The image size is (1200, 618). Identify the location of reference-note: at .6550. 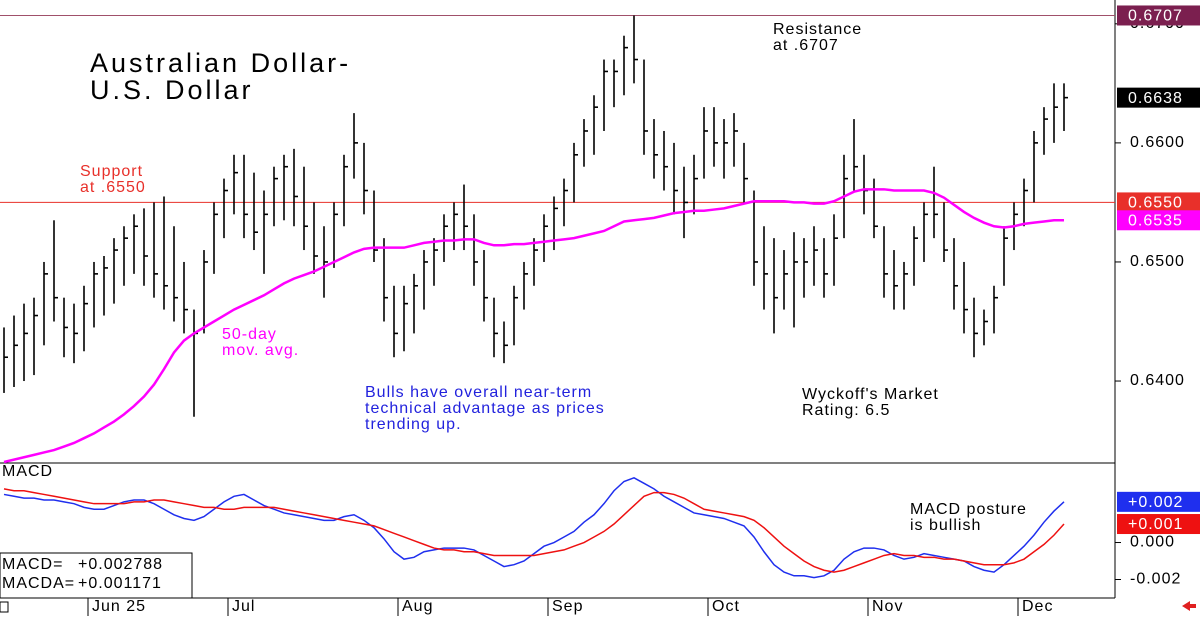
(113, 187).